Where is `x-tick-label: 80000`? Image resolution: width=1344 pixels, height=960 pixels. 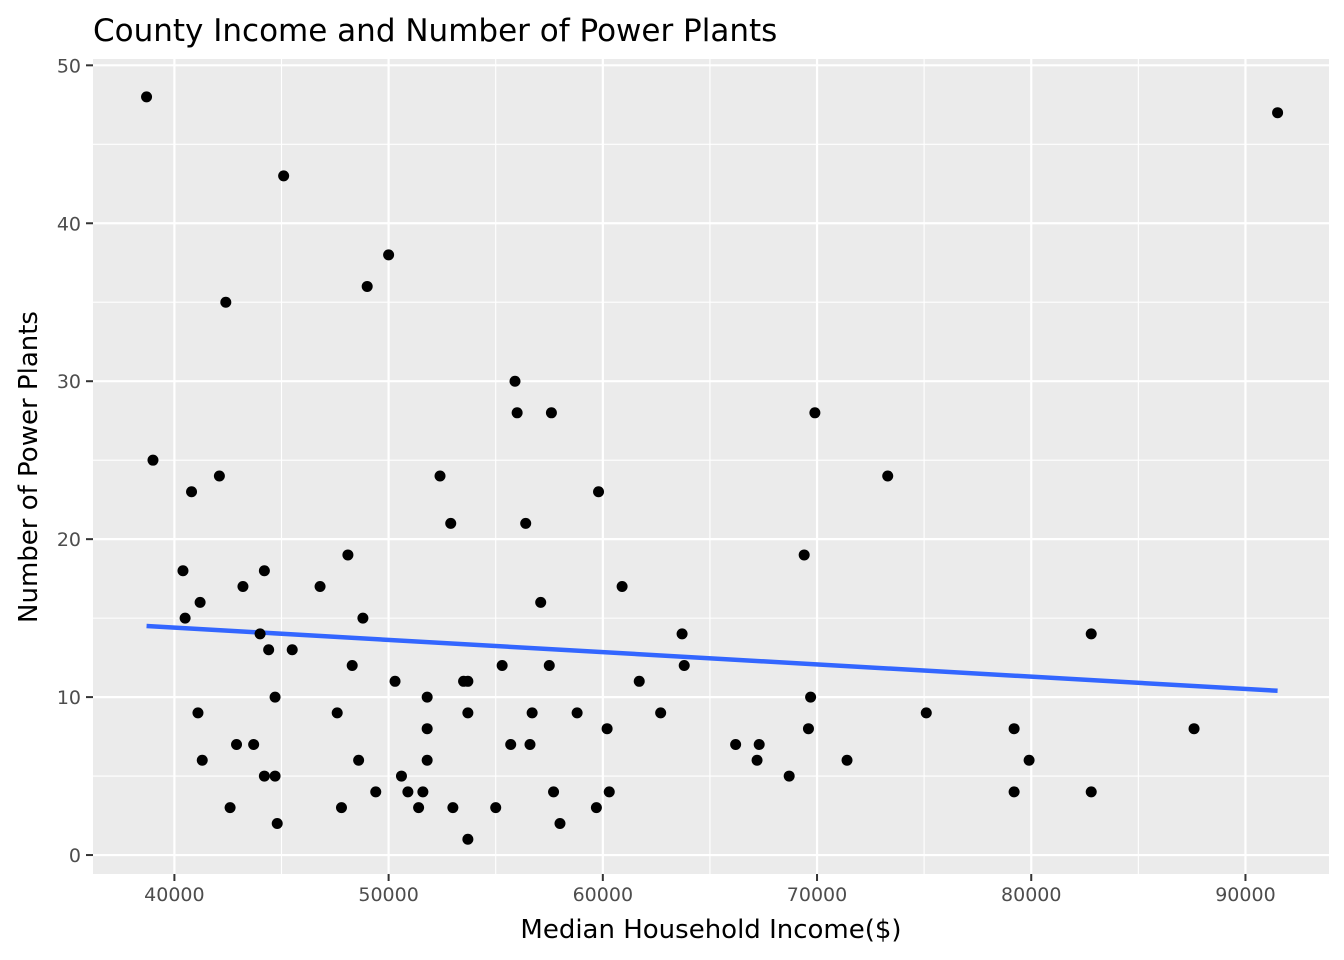 x-tick-label: 80000 is located at coordinates (1031, 895).